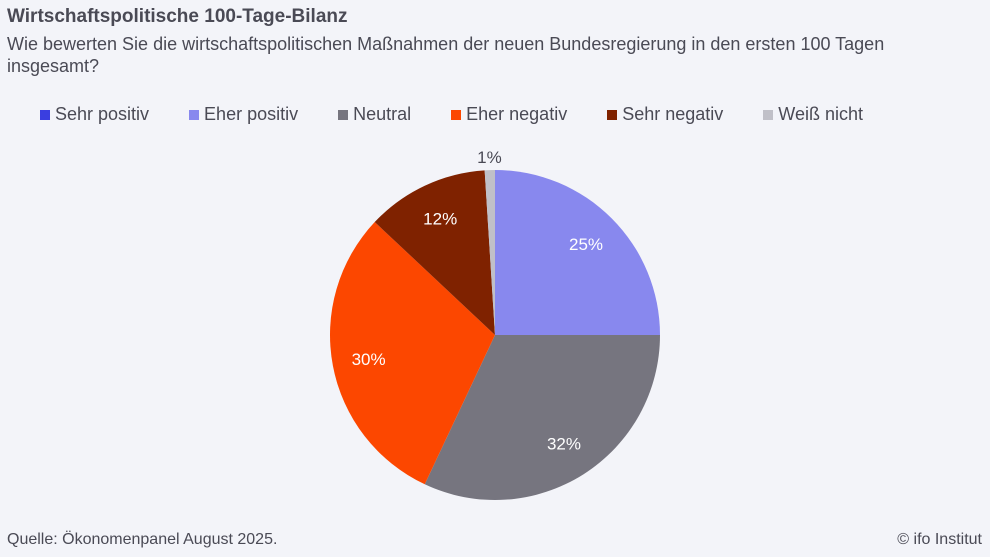  I want to click on pie-slice-wei-nicht, so click(489, 252).